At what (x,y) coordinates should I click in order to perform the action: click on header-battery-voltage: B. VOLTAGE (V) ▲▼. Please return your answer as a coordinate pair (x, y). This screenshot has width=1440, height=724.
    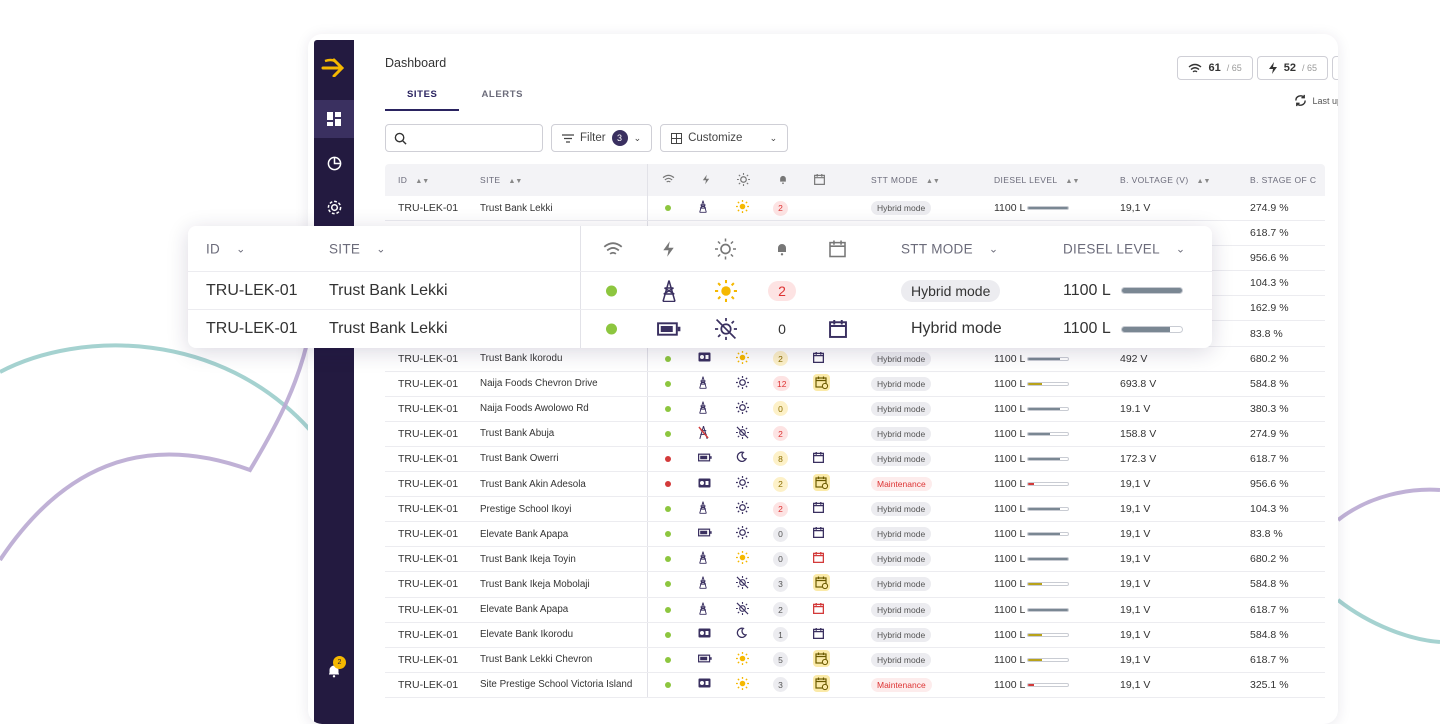
    Looking at the image, I should click on (1165, 180).